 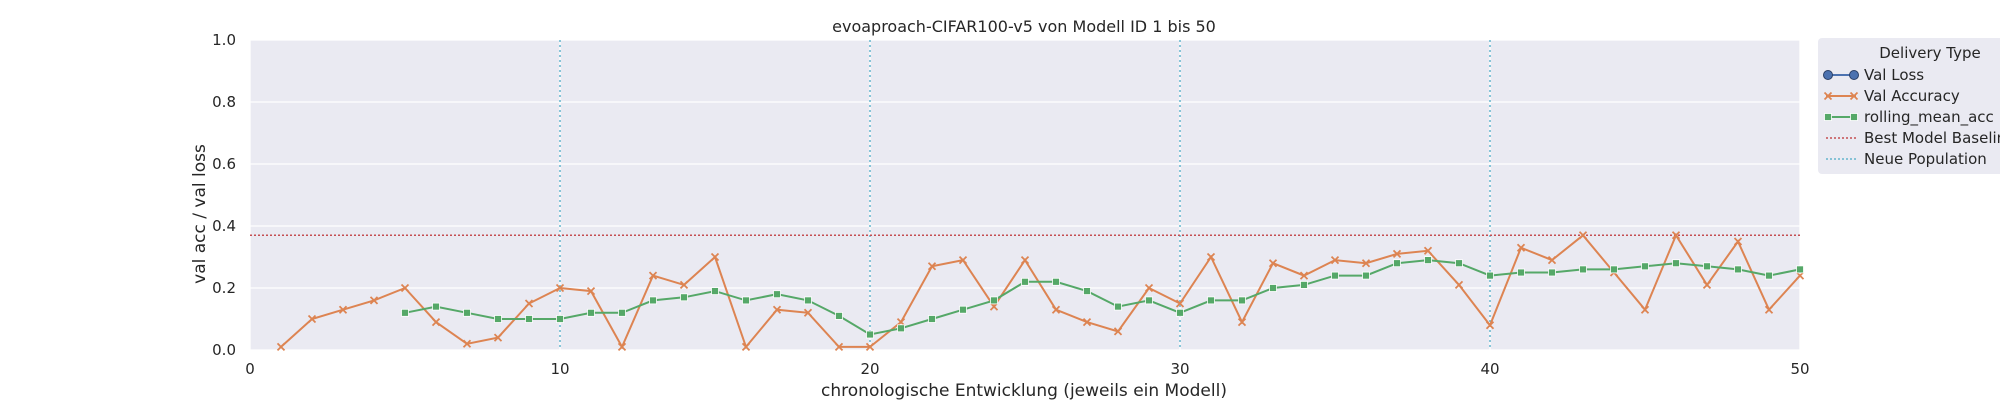 What do you see at coordinates (1912, 96) in the screenshot?
I see `legend-label: Val Accuracy` at bounding box center [1912, 96].